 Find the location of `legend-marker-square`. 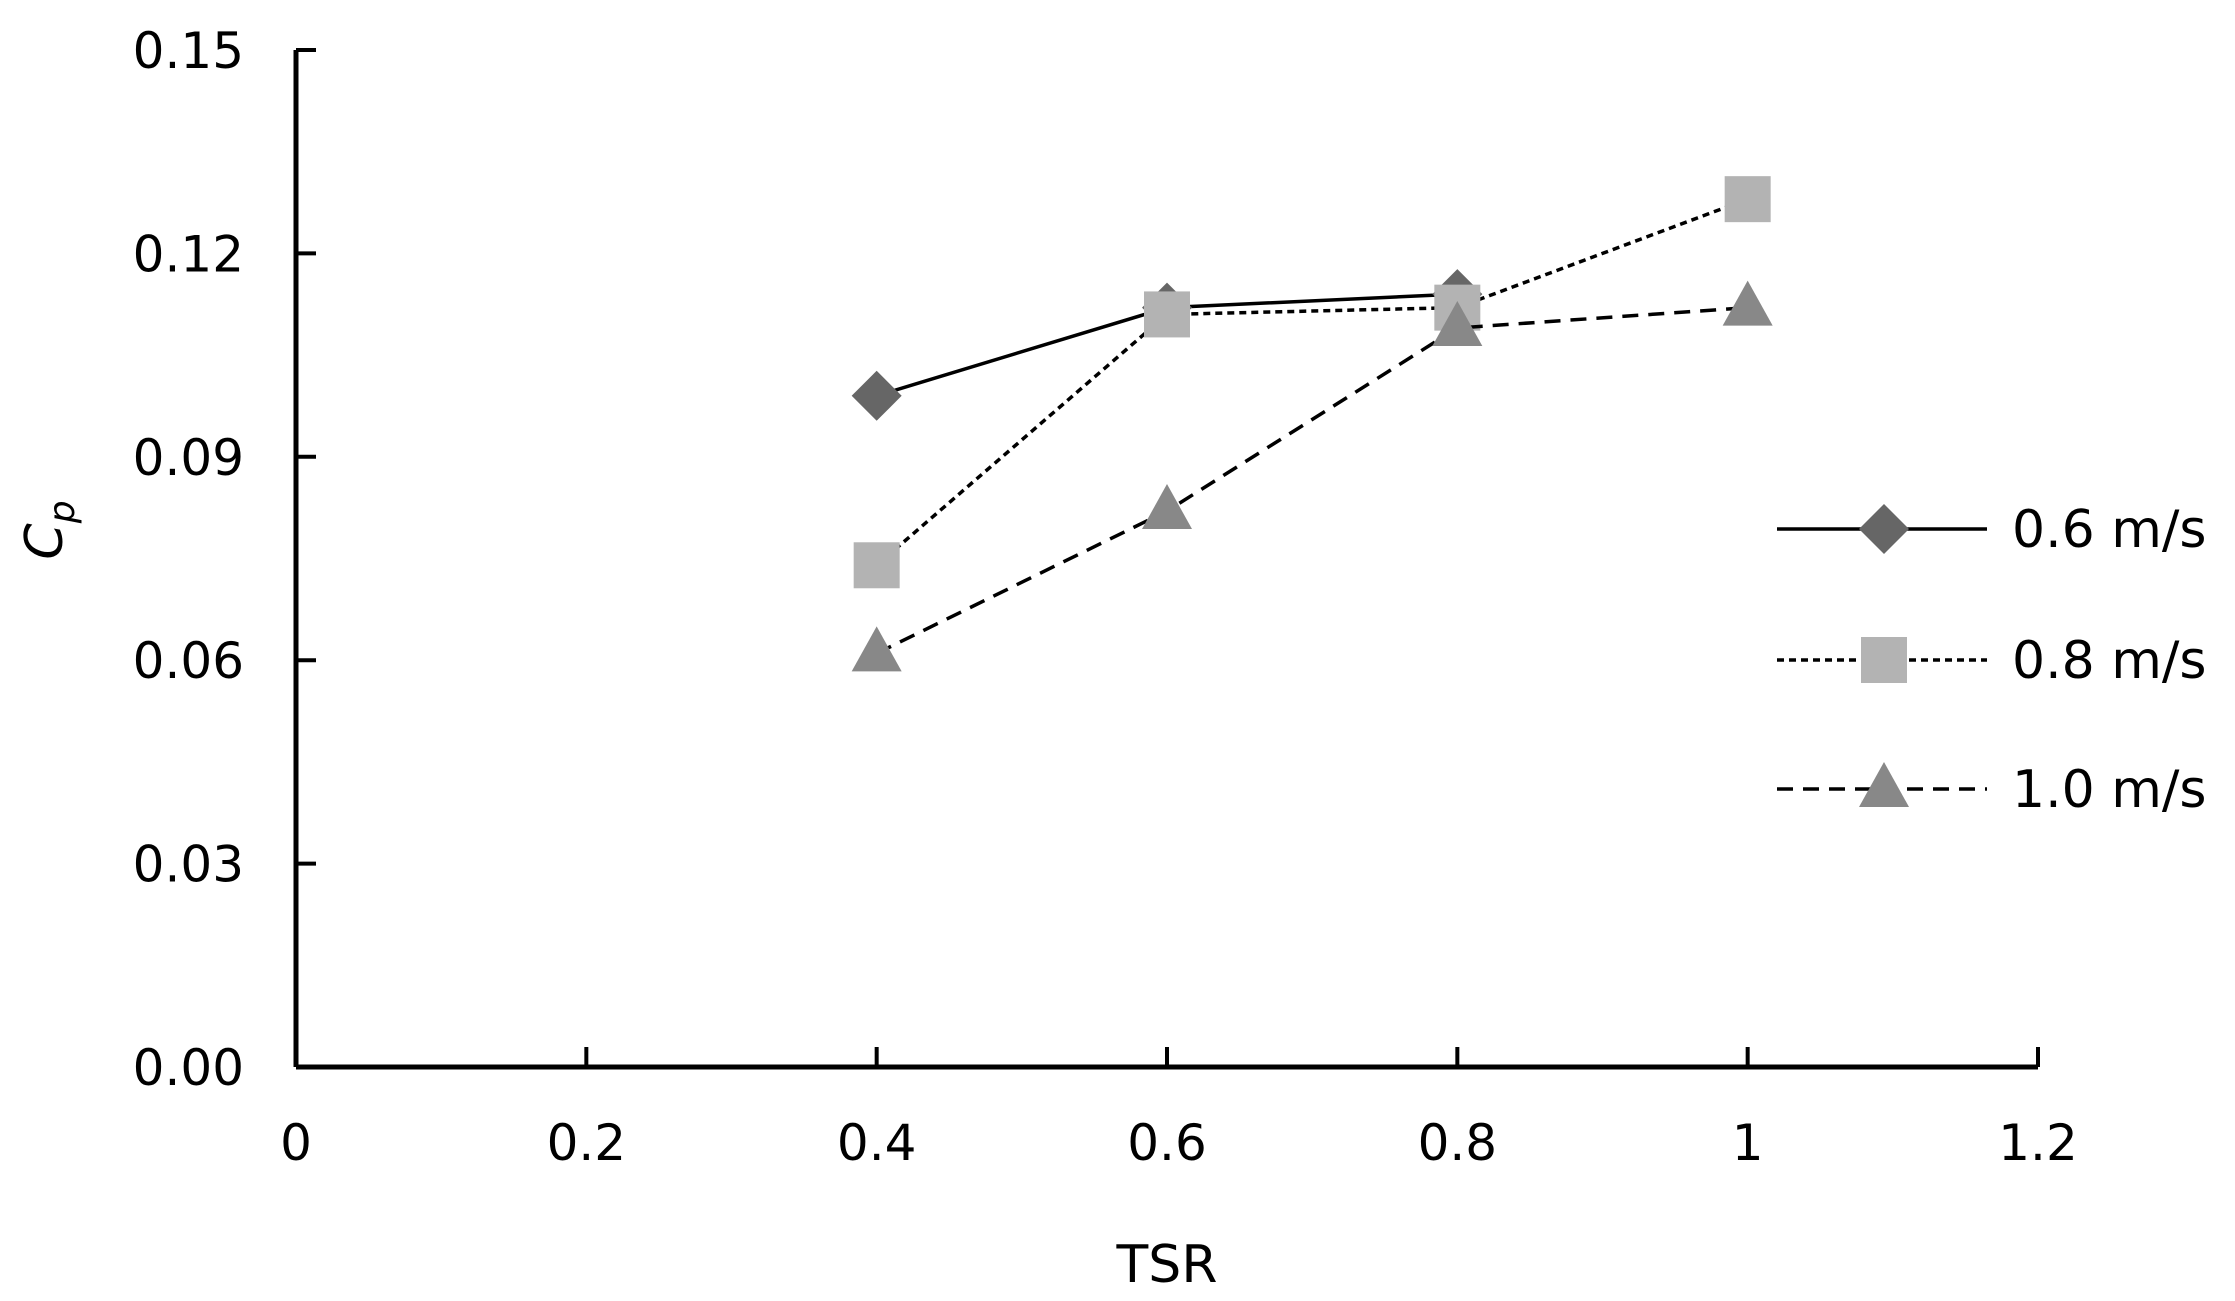

legend-marker-square is located at coordinates (1884, 660).